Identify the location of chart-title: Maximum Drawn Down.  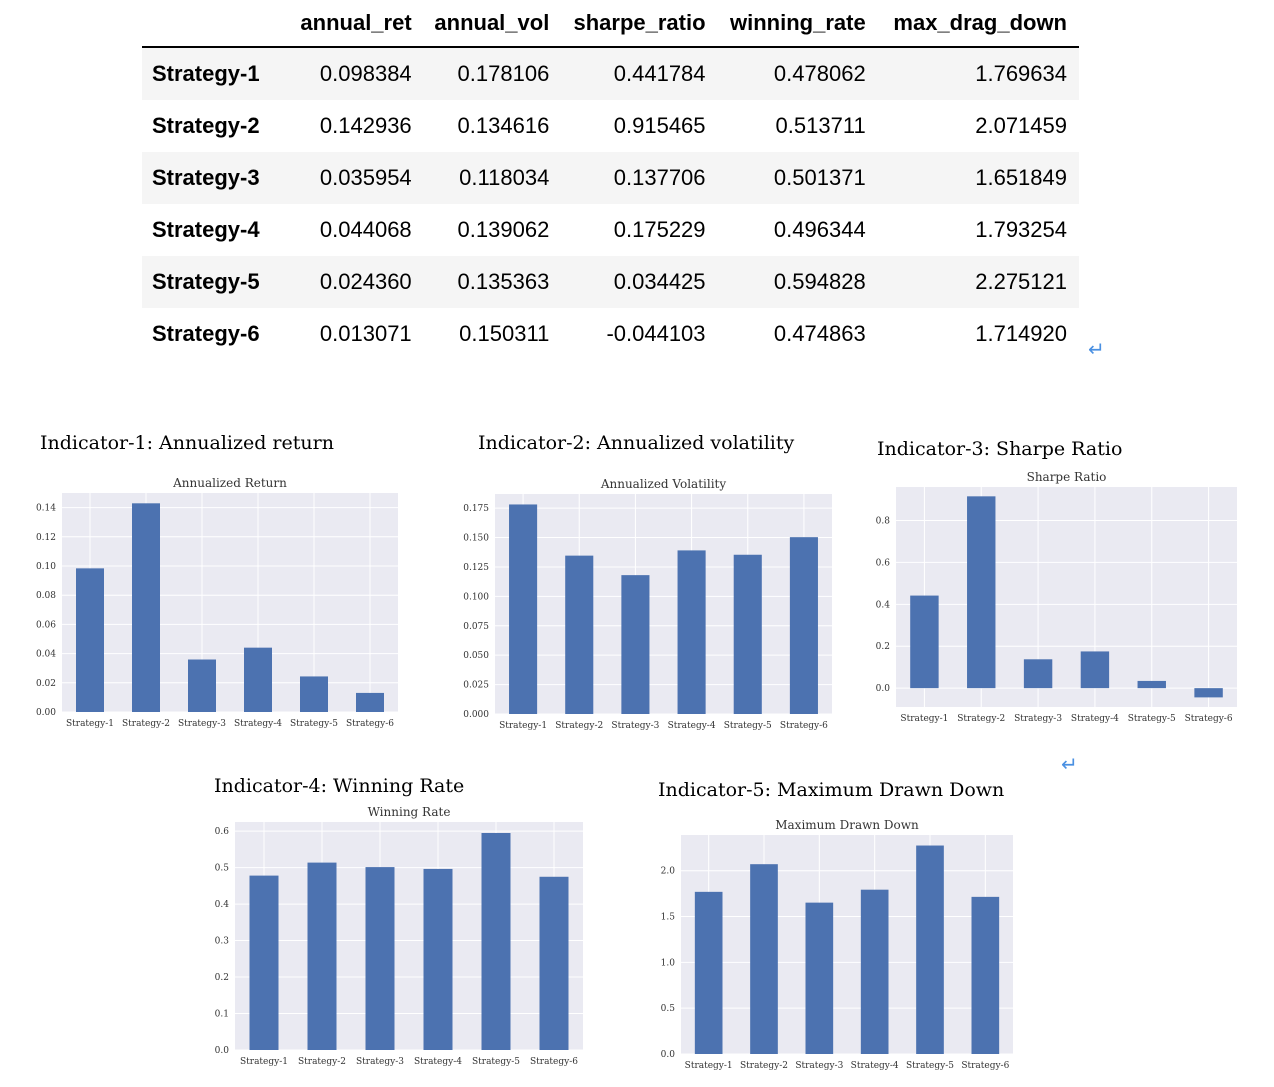
(847, 825).